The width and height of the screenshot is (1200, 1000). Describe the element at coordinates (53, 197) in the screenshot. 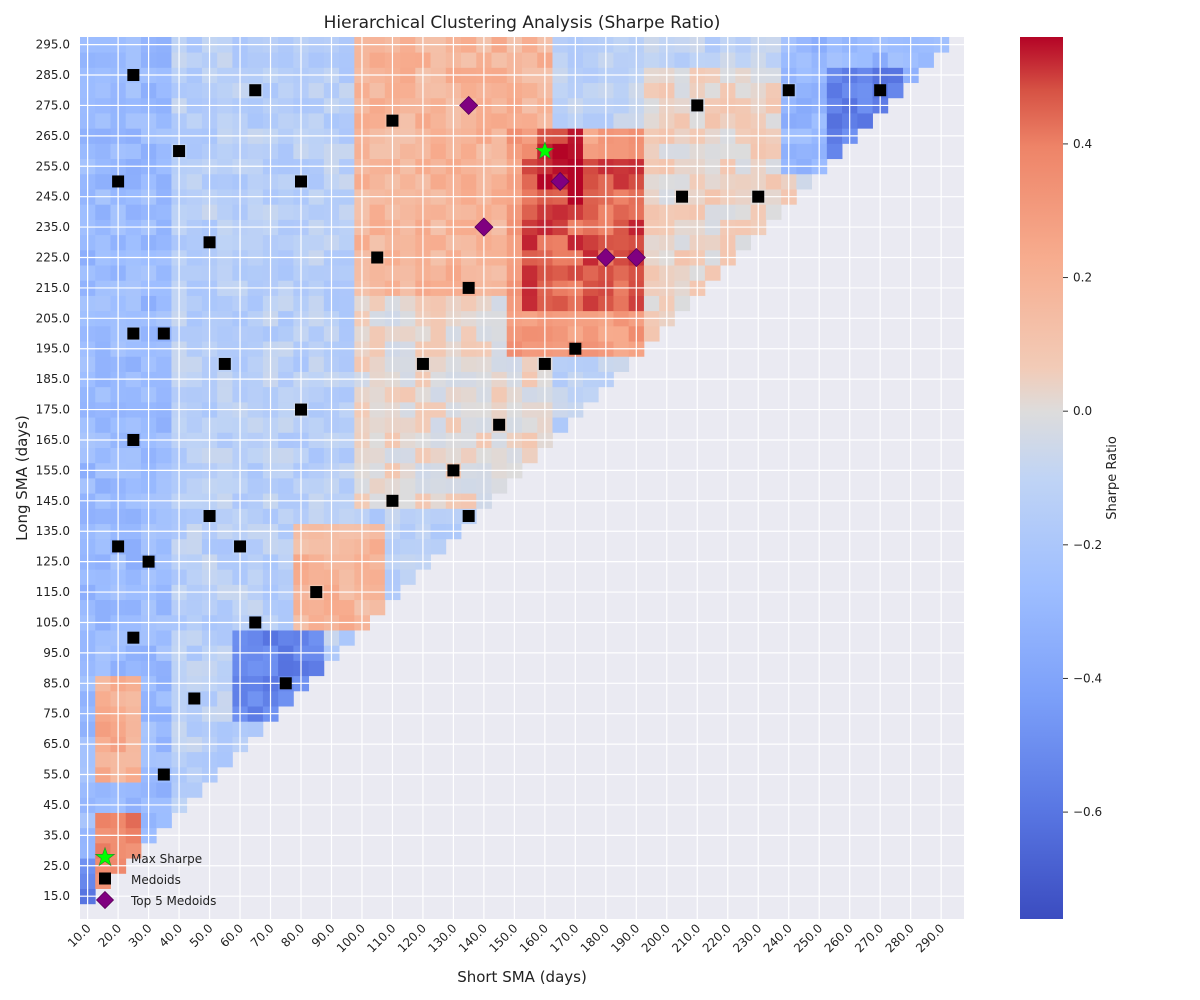

I see `y-tick-label: 245.0` at that location.